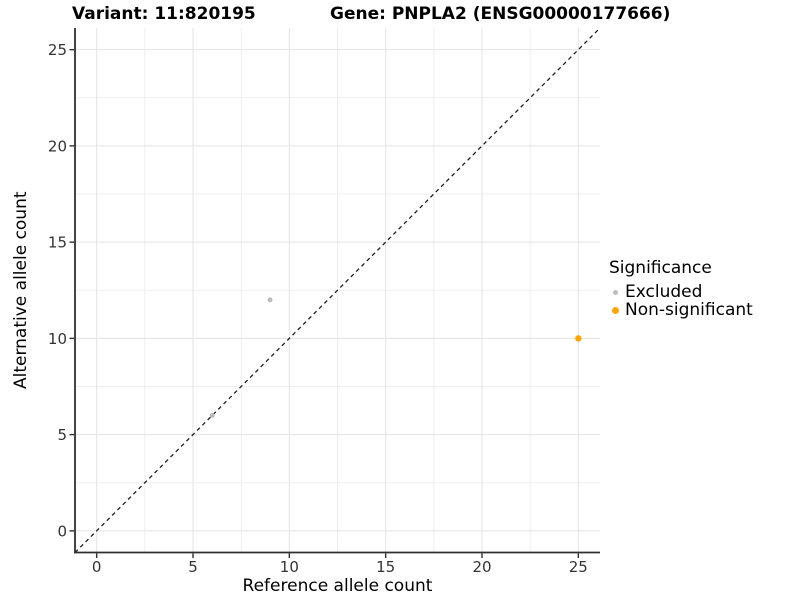 The image size is (800, 600). I want to click on data-point-non-significant, so click(578, 338).